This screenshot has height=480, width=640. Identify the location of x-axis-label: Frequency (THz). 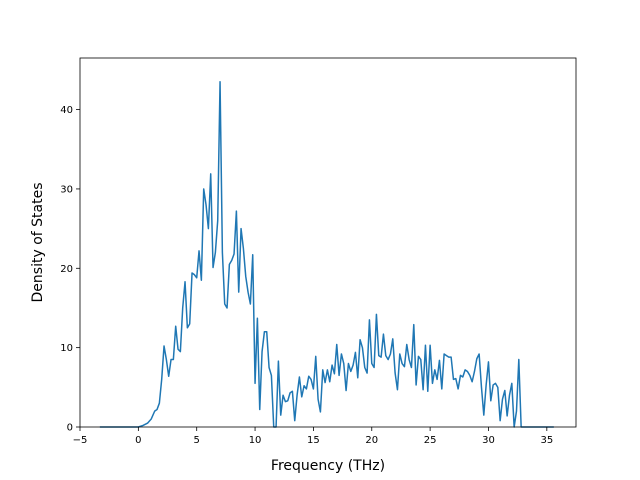
(328, 466).